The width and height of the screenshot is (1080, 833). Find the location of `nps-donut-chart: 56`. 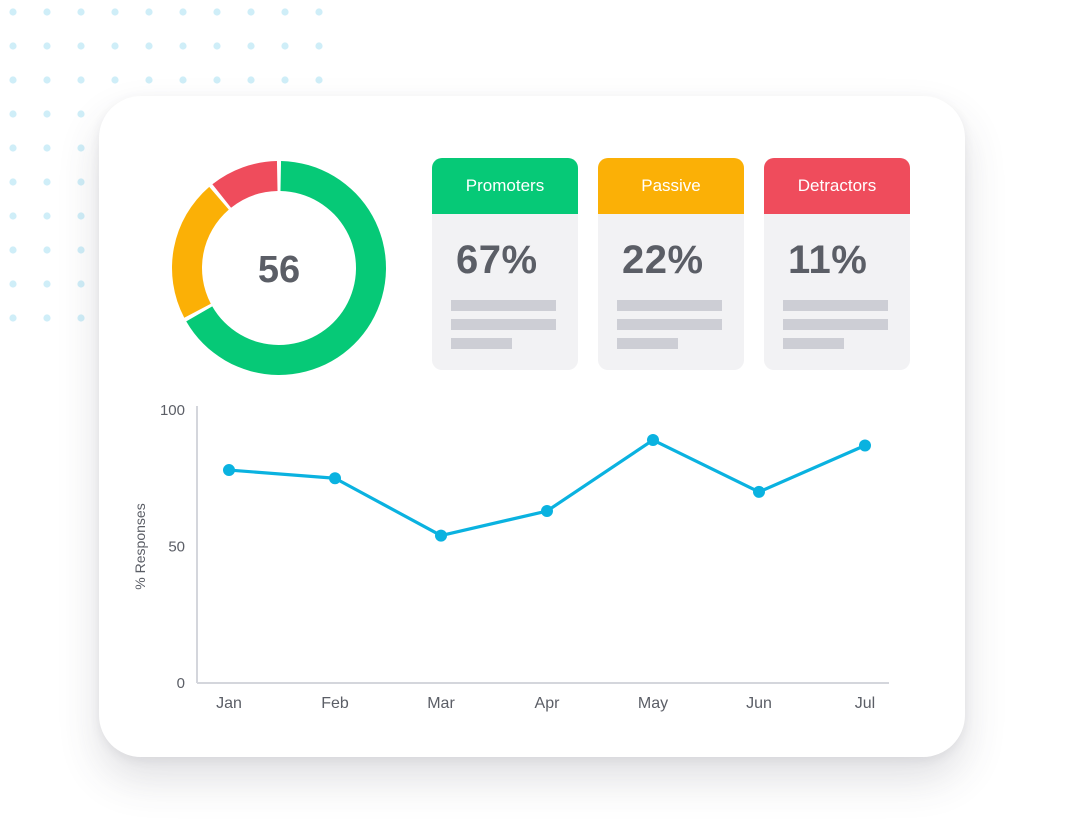

nps-donut-chart: 56 is located at coordinates (279, 268).